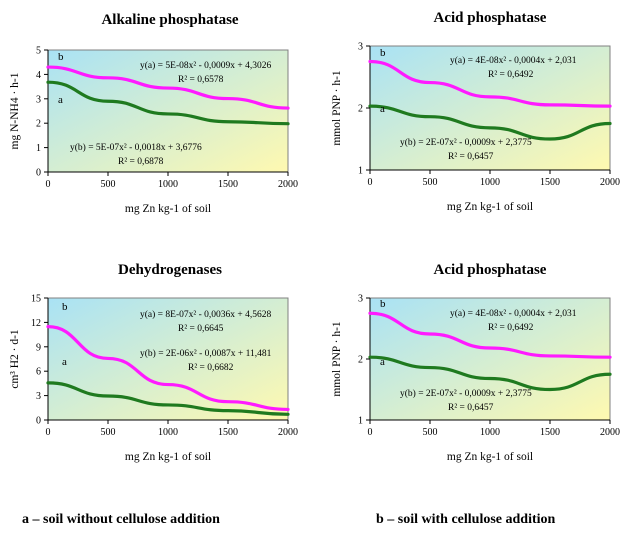  I want to click on chart-title-acid-top: Acid phosphatase, so click(490, 18).